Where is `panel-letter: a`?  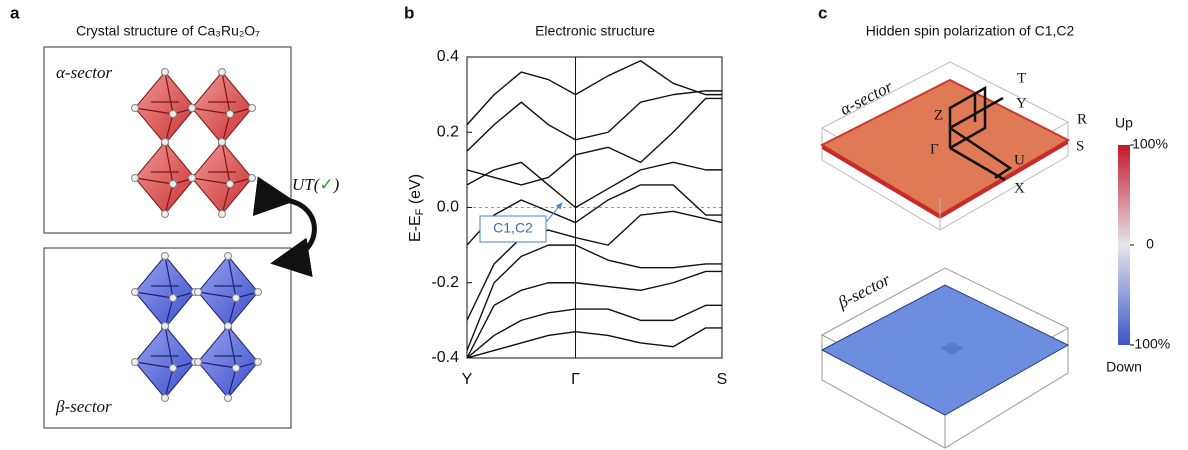
panel-letter: a is located at coordinates (15, 12).